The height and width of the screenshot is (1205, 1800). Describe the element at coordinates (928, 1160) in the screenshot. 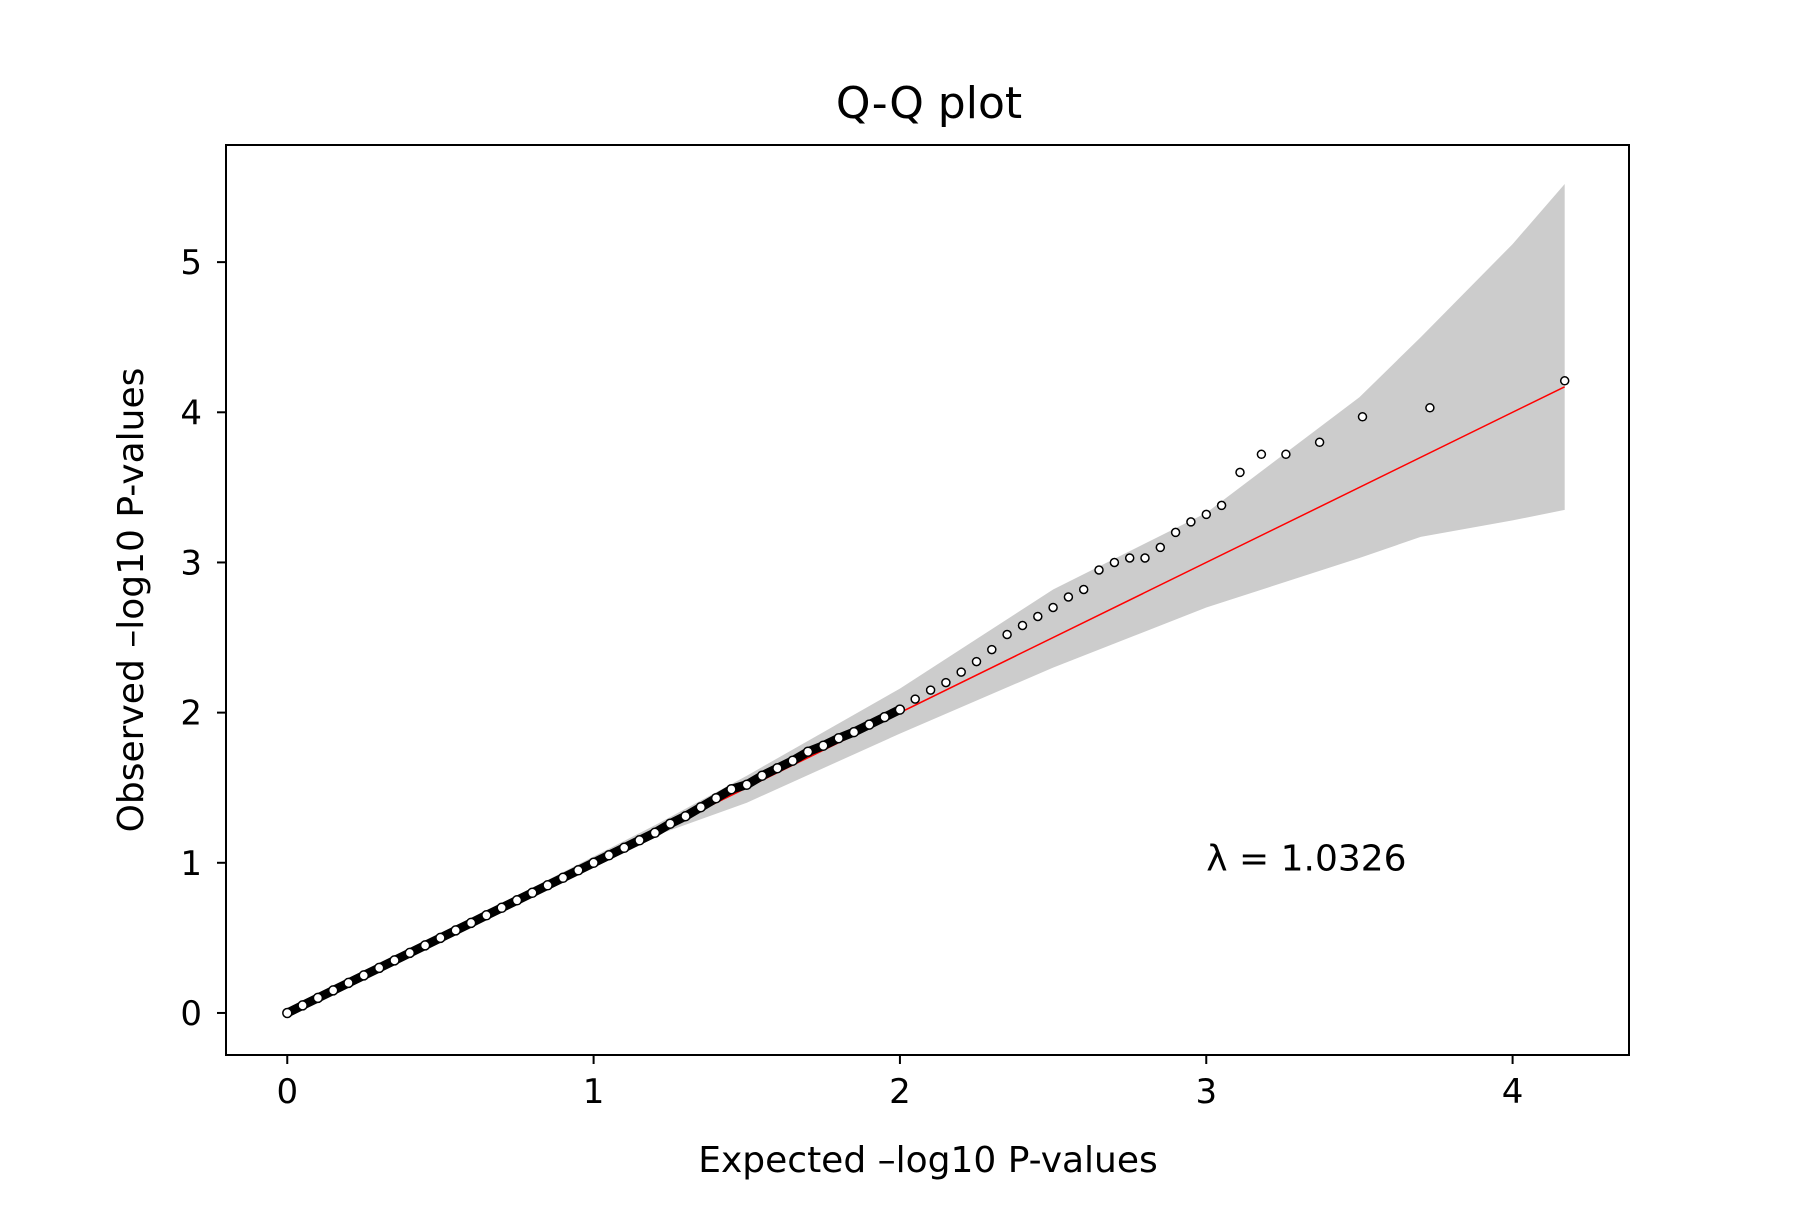

I see `x-axis-label: Expected –log10 P-values` at that location.